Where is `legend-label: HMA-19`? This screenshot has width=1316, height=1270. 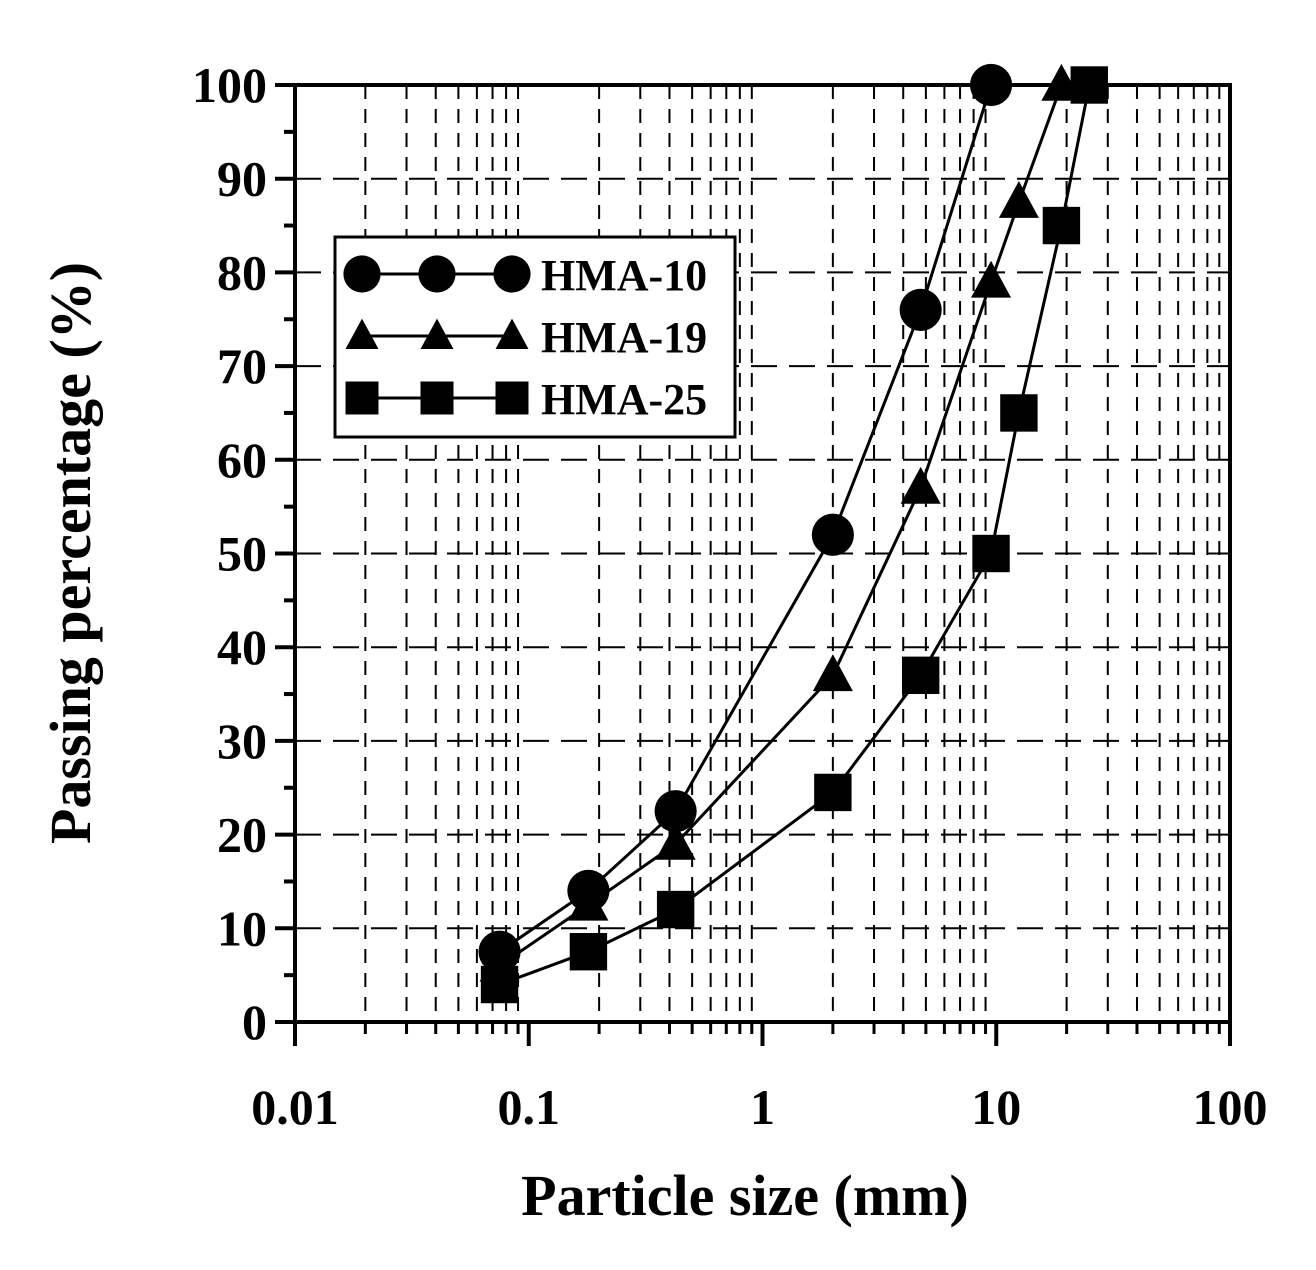 legend-label: HMA-19 is located at coordinates (624, 337).